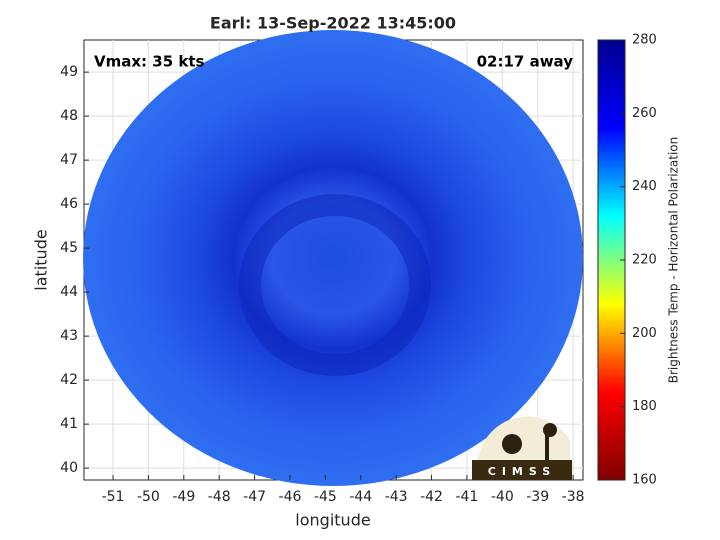  What do you see at coordinates (502, 497) in the screenshot?
I see `x-tick-label: -40` at bounding box center [502, 497].